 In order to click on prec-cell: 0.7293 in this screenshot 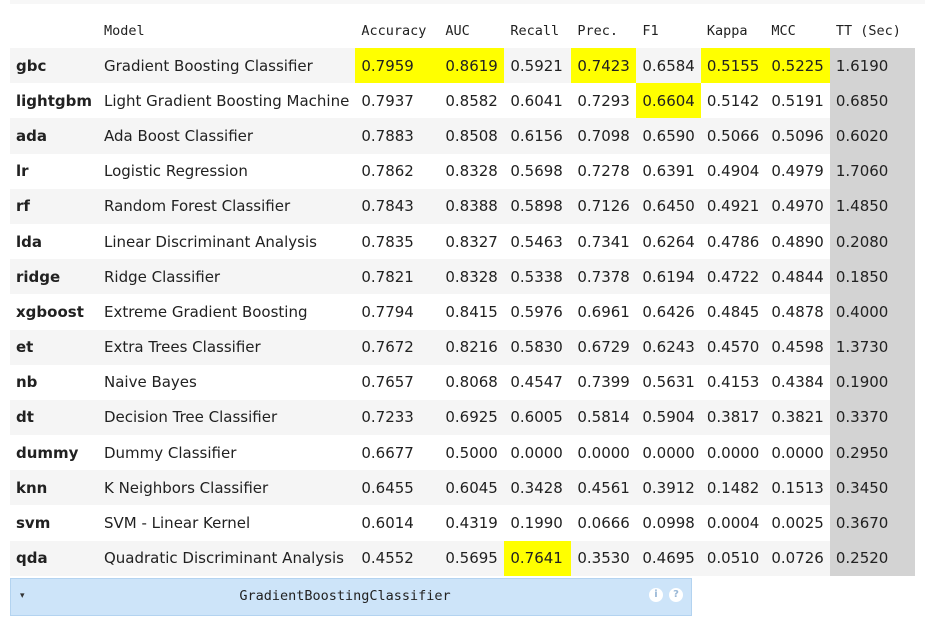, I will do `click(604, 101)`.